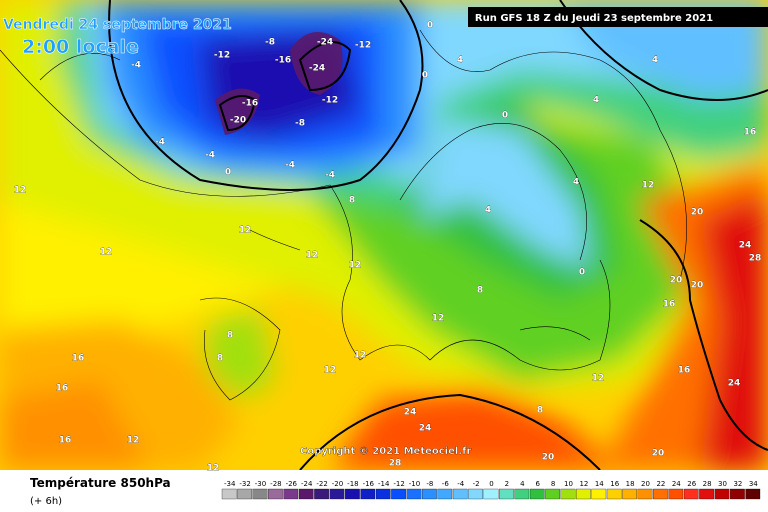  What do you see at coordinates (507, 484) in the screenshot?
I see `legend-tick: 2` at bounding box center [507, 484].